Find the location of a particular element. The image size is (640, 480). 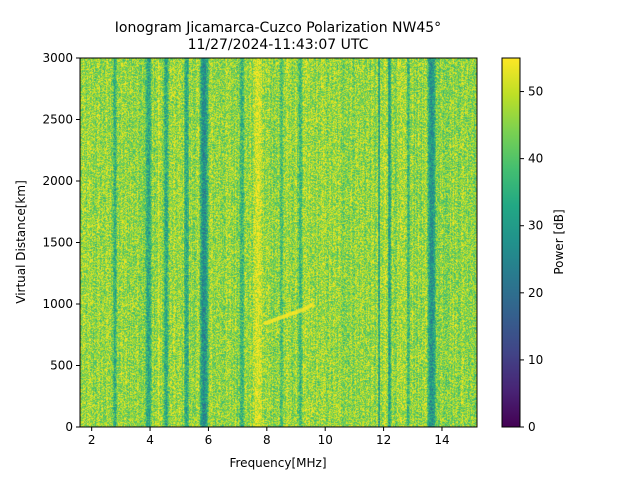

colorbar-tick-label: 10 is located at coordinates (535, 360).